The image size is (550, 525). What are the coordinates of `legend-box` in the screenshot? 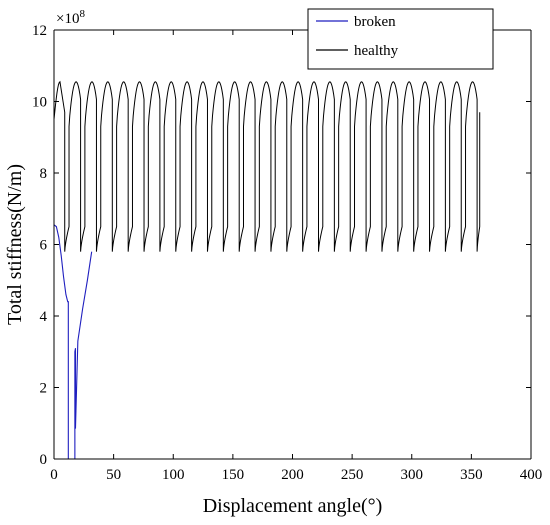 It's located at (400, 39).